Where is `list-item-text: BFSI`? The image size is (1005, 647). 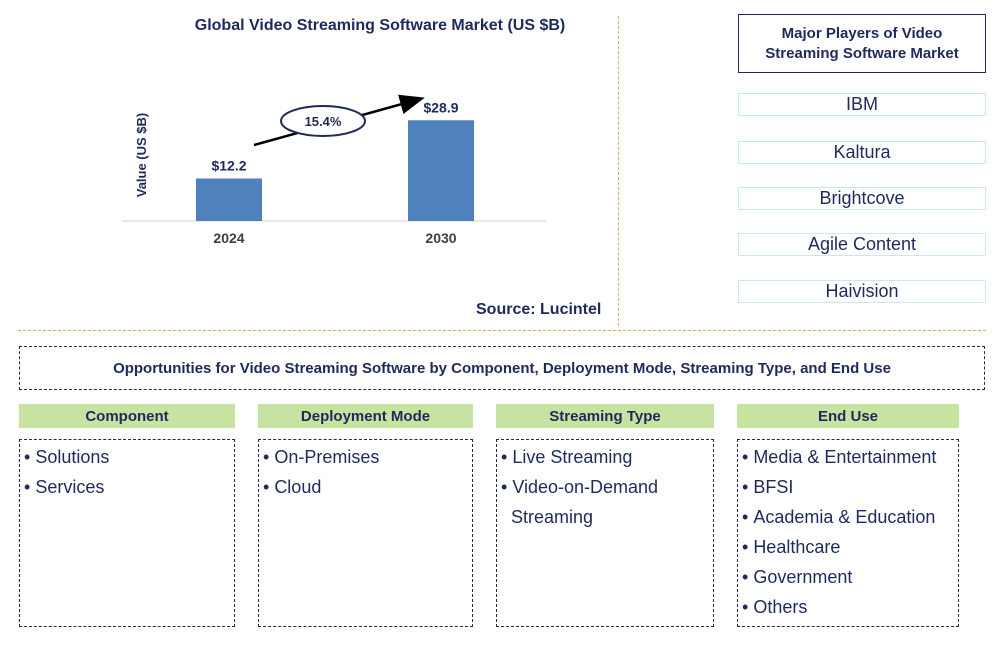
list-item-text: BFSI is located at coordinates (773, 487).